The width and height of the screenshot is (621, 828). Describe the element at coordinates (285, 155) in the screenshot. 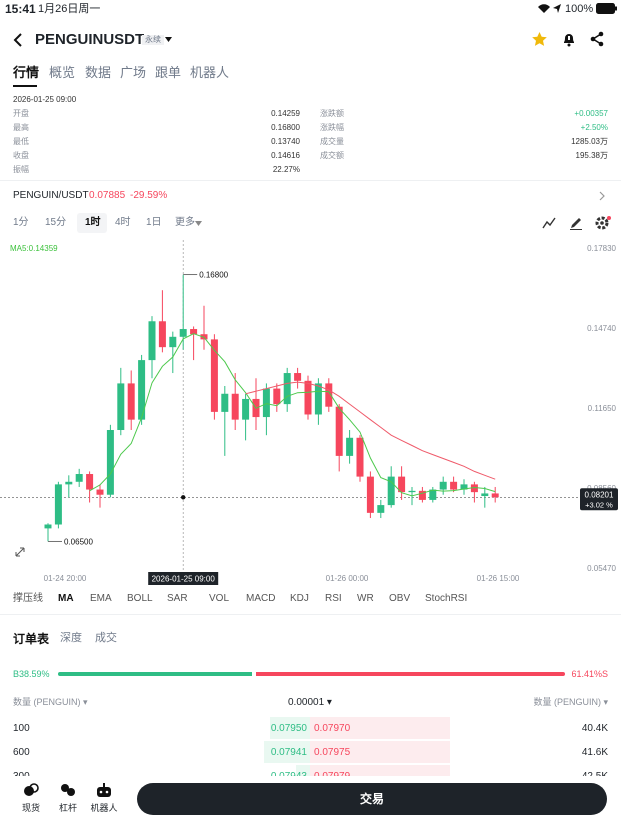

I see `stat-value: 0.14616` at that location.